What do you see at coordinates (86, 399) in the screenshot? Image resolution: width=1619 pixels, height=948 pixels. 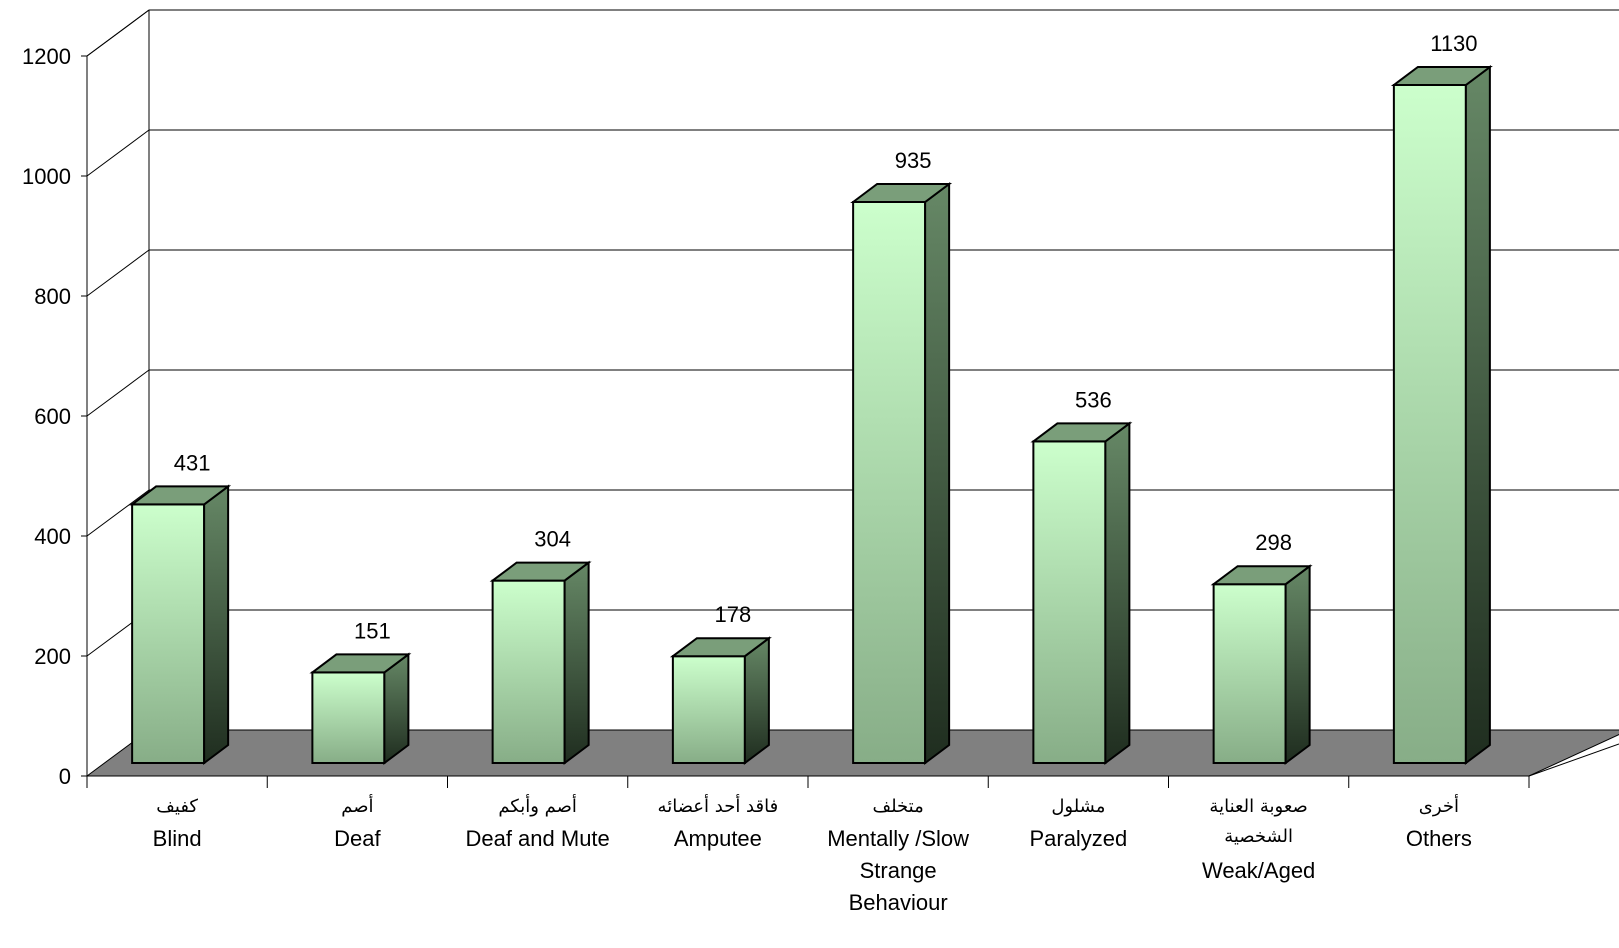 I see `y-axis: 0 200 400 600 800 1000 1200` at bounding box center [86, 399].